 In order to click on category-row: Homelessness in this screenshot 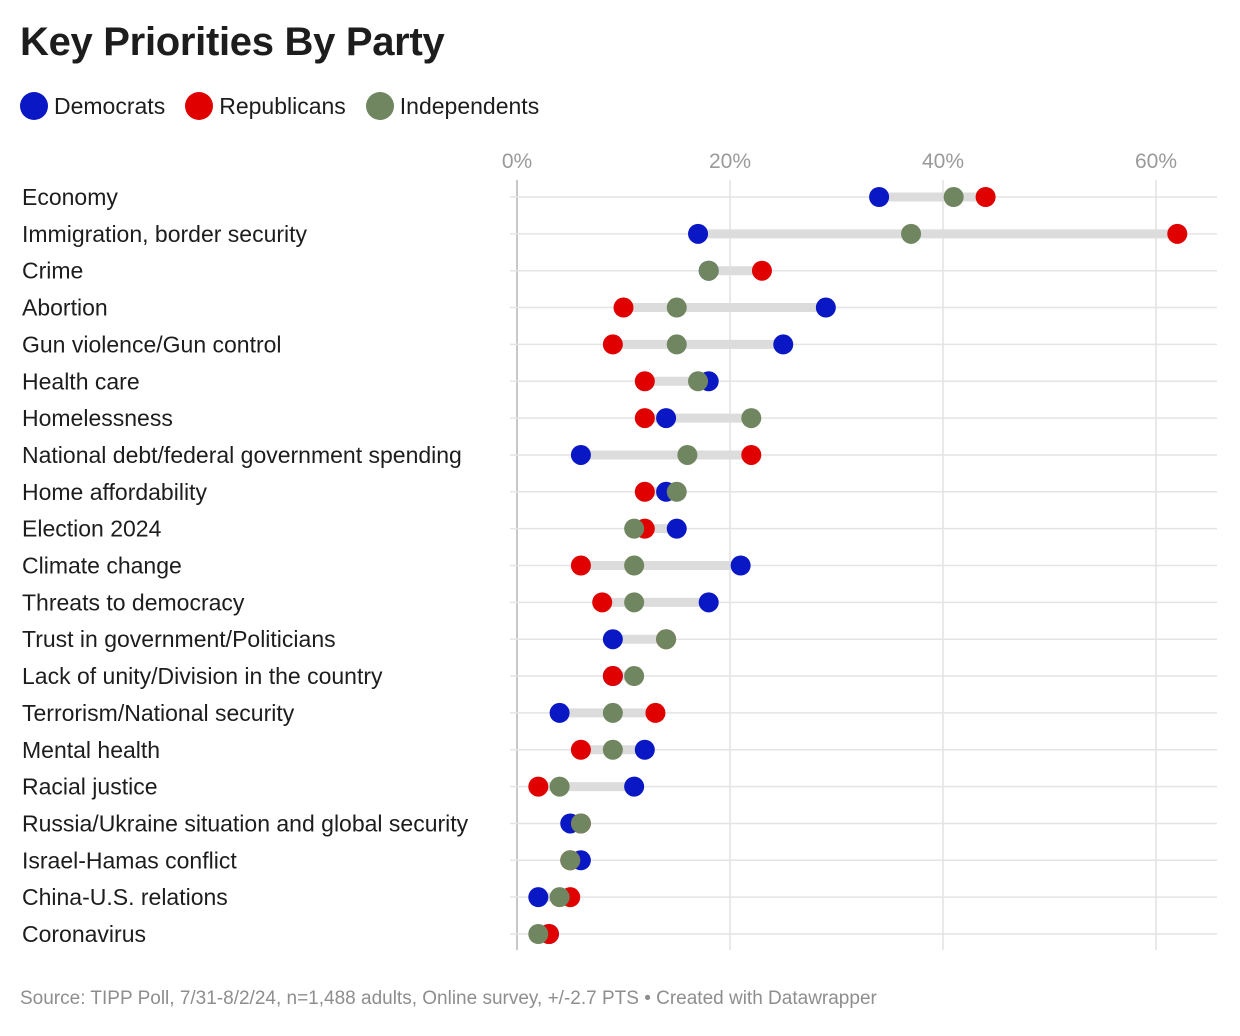, I will do `click(619, 418)`.